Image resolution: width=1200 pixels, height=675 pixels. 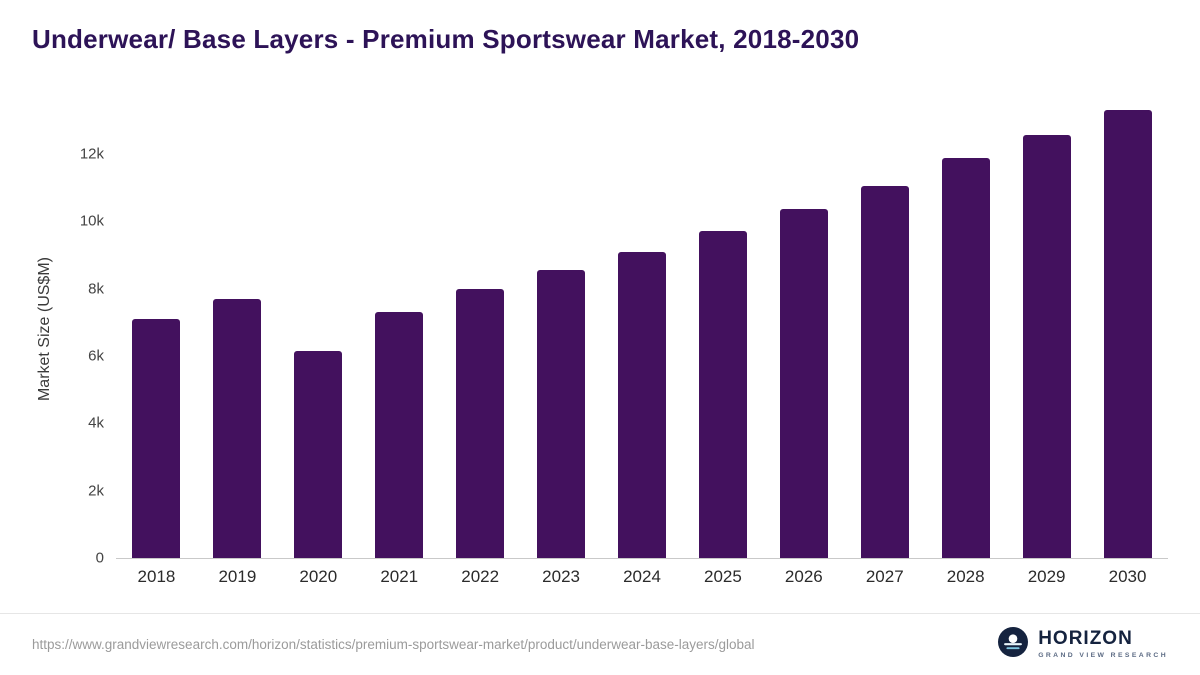 What do you see at coordinates (96, 289) in the screenshot?
I see `y-tick-label: 8k` at bounding box center [96, 289].